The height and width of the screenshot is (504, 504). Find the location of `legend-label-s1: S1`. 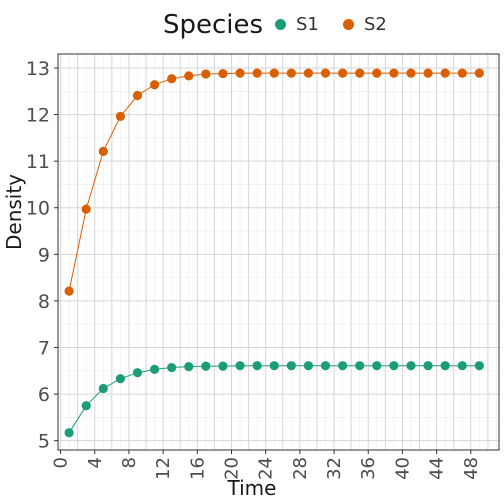

legend-label-s1: S1 is located at coordinates (307, 24).